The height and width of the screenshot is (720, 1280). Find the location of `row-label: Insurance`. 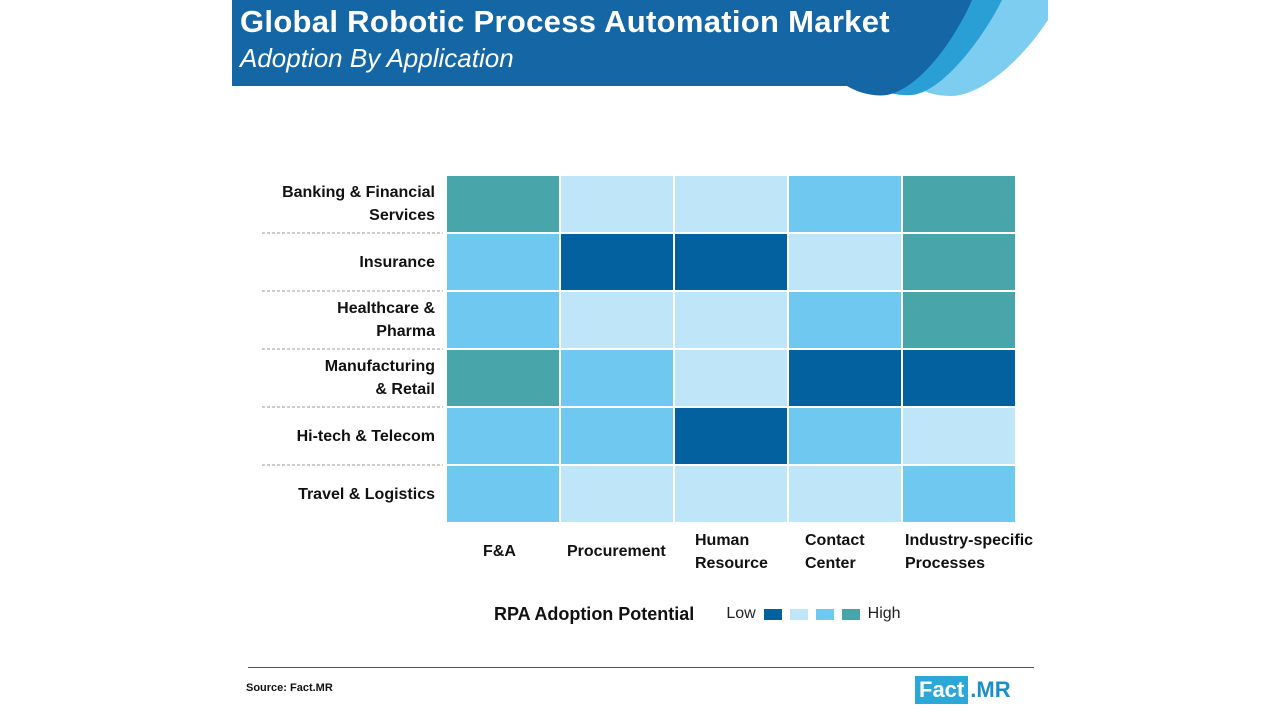

row-label: Insurance is located at coordinates (335, 262).